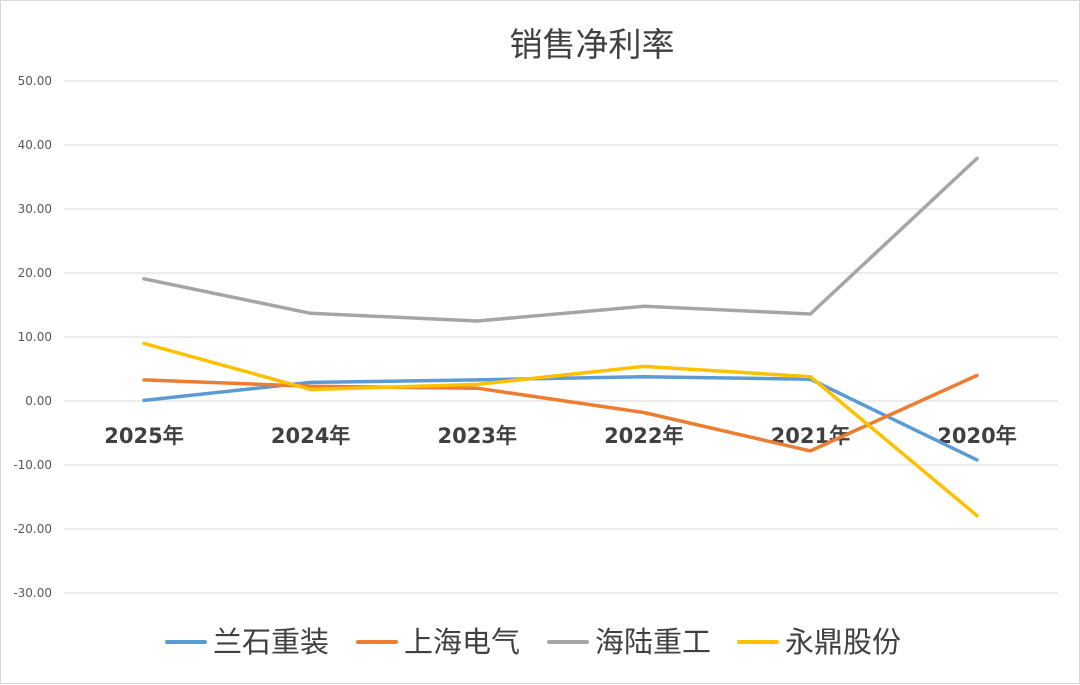 This screenshot has width=1080, height=685. Describe the element at coordinates (32, 593) in the screenshot. I see `y-tick-label: -30.00` at that location.